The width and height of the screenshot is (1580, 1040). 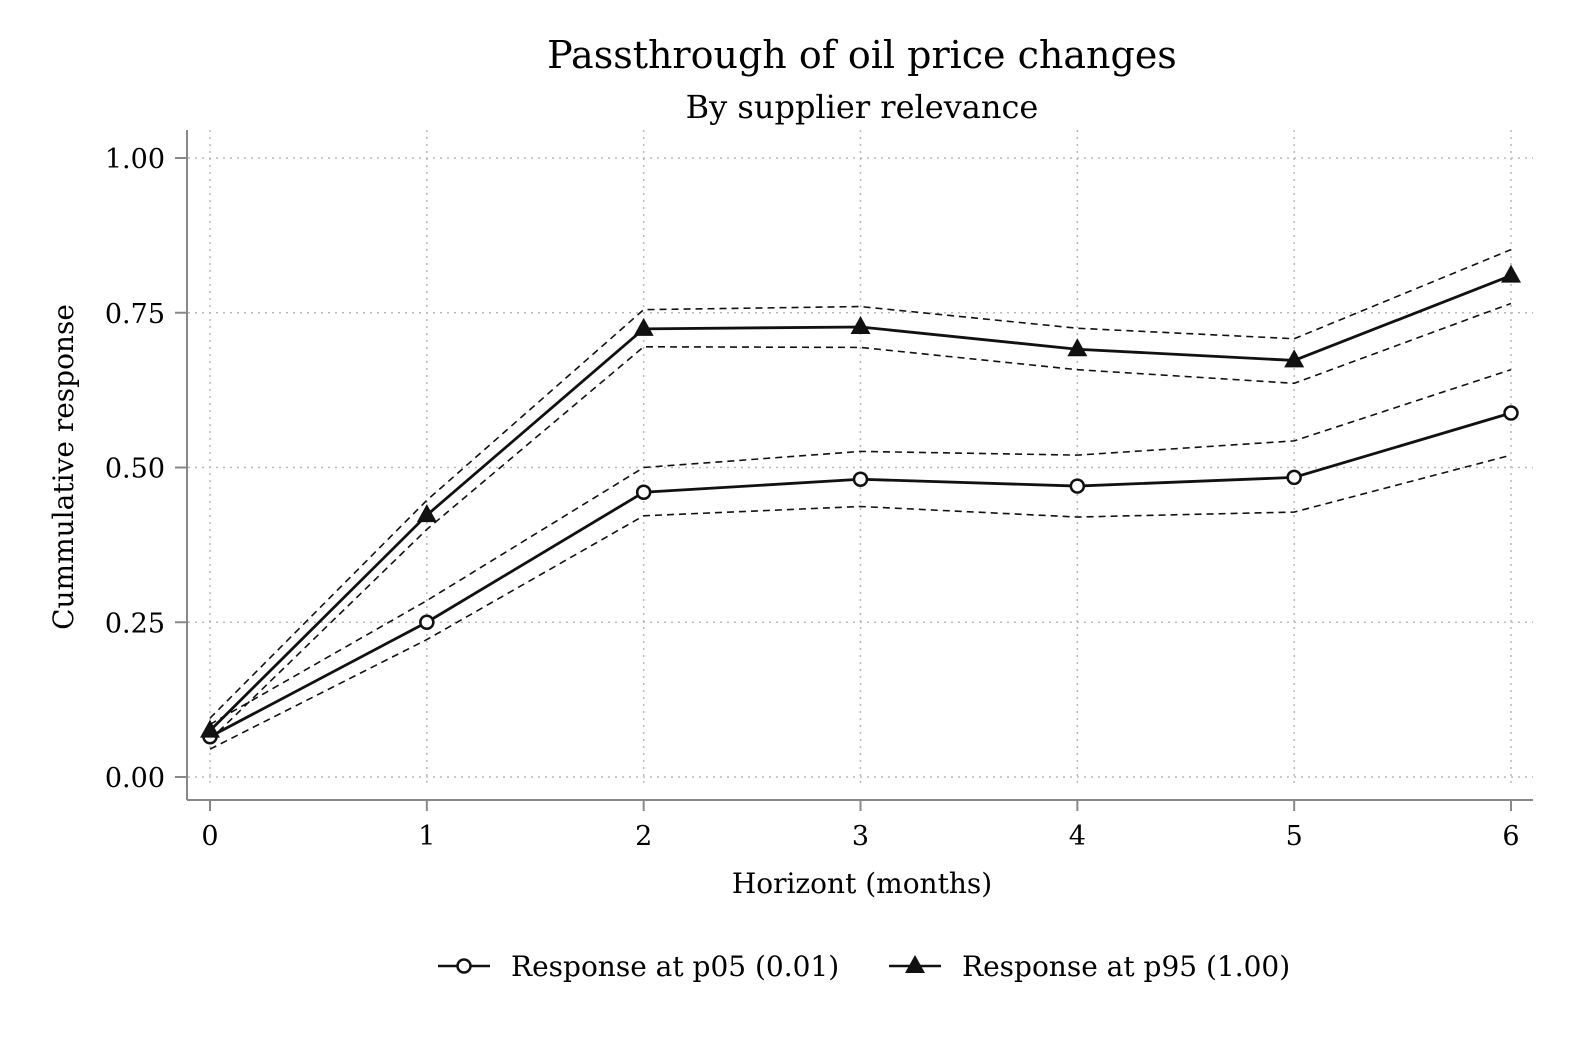 What do you see at coordinates (135, 314) in the screenshot?
I see `y-tick-label: 0.75` at bounding box center [135, 314].